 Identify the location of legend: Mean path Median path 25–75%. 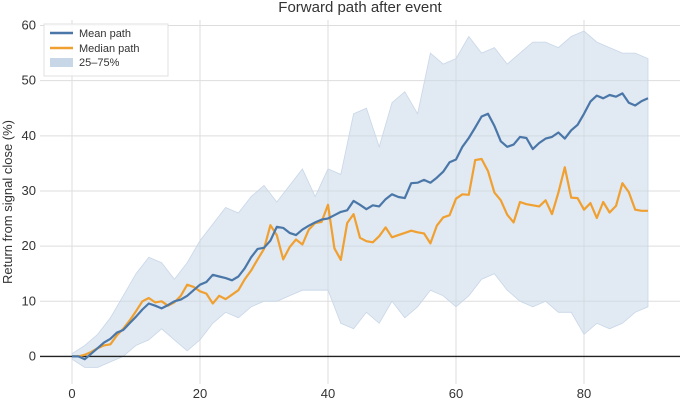
(106, 50).